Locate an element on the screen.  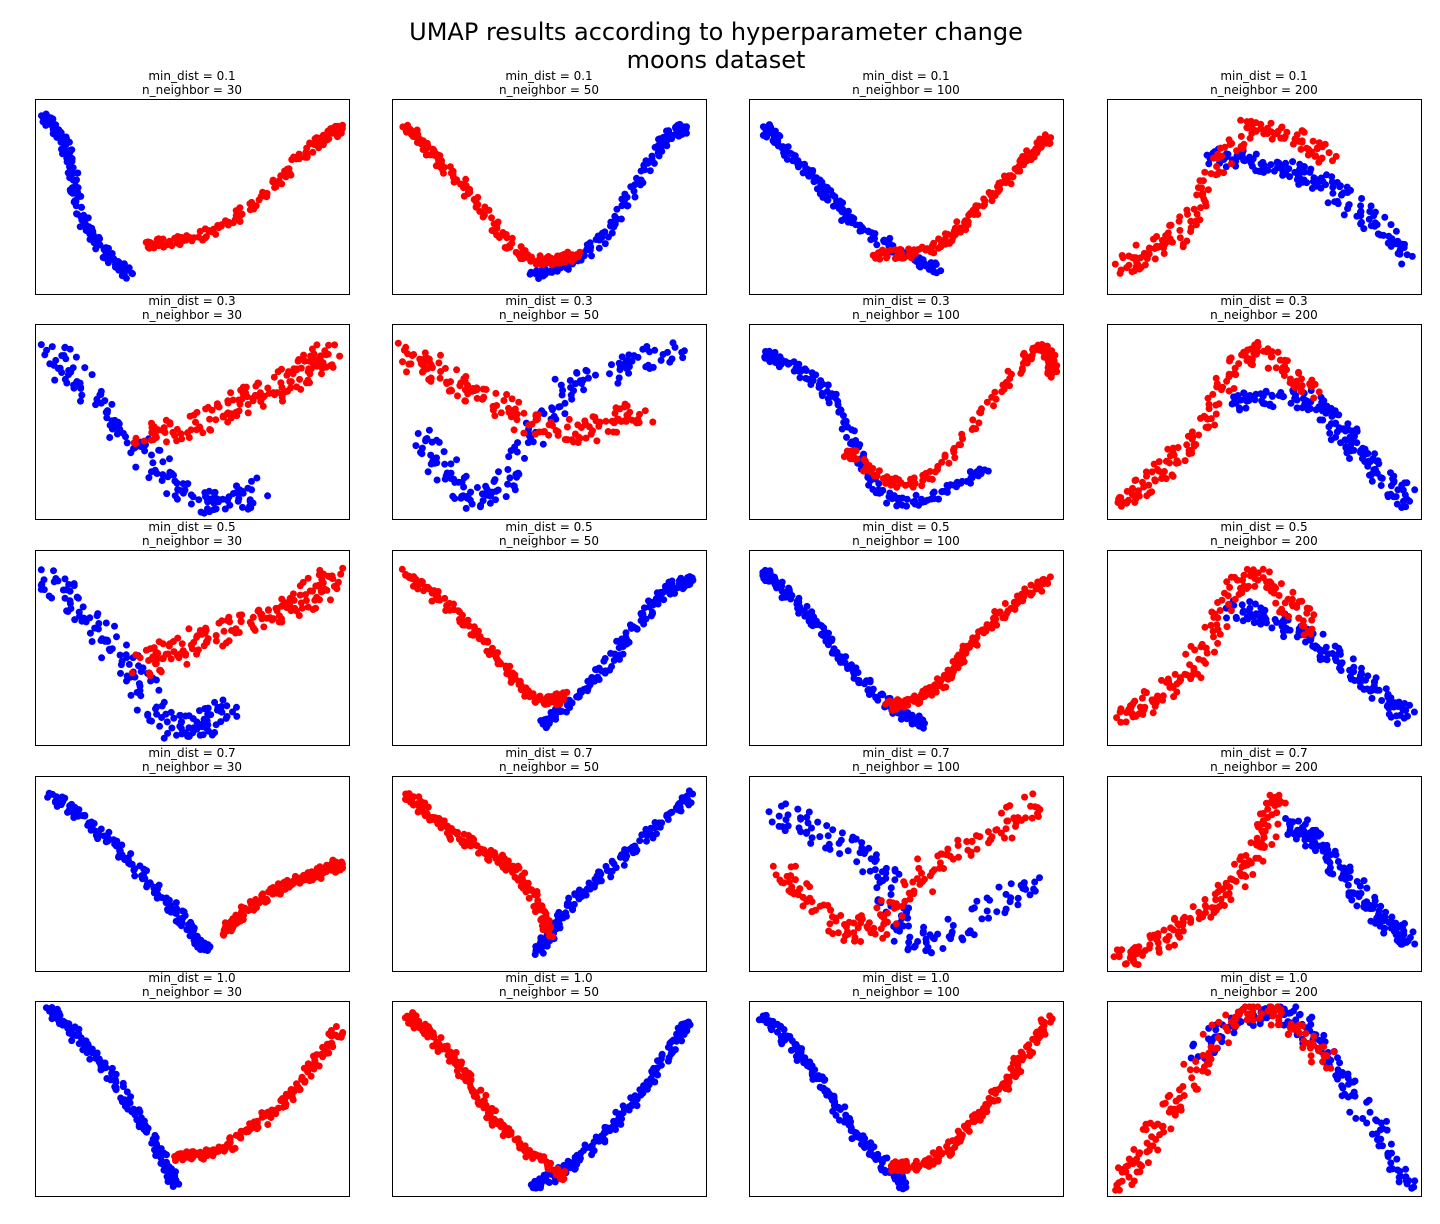
subplot-1-3: min_dist = 0.1 n_neighbor = 100 is located at coordinates (906, 182).